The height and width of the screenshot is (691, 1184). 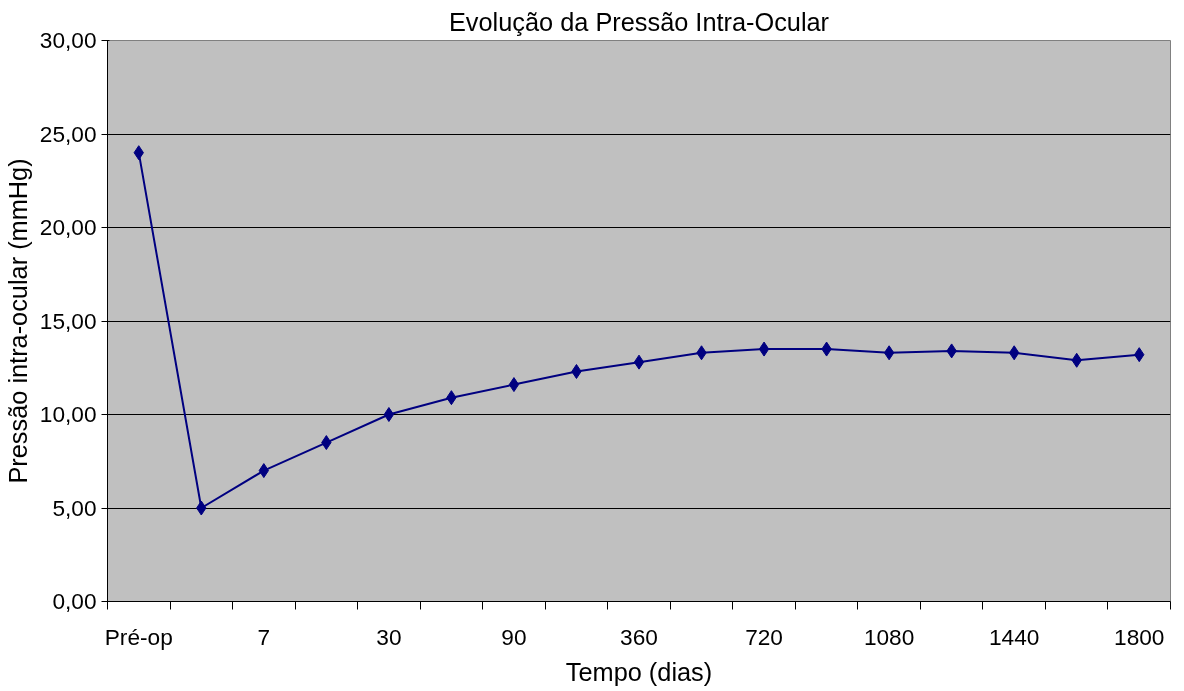 I want to click on y-tick-label: 0,00, so click(x=74, y=601).